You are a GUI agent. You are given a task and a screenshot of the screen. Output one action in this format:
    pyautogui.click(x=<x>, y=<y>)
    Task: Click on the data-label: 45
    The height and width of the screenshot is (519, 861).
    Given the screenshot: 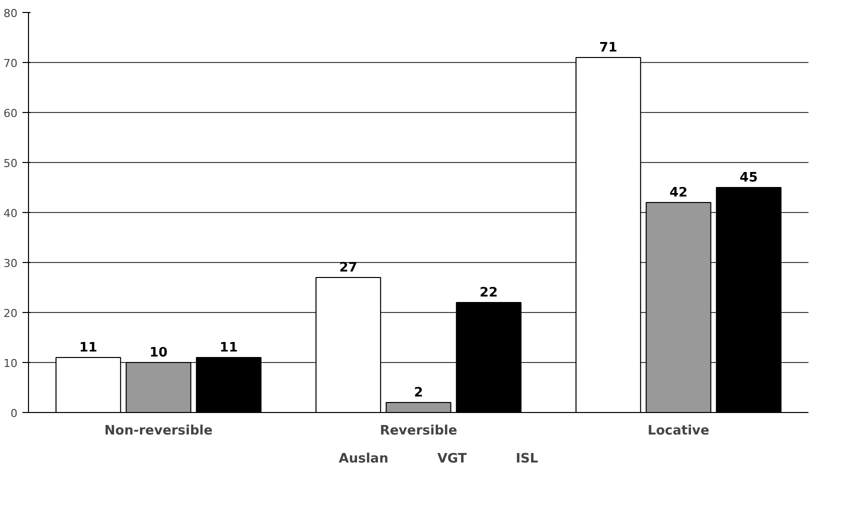 What is the action you would take?
    pyautogui.click(x=749, y=178)
    